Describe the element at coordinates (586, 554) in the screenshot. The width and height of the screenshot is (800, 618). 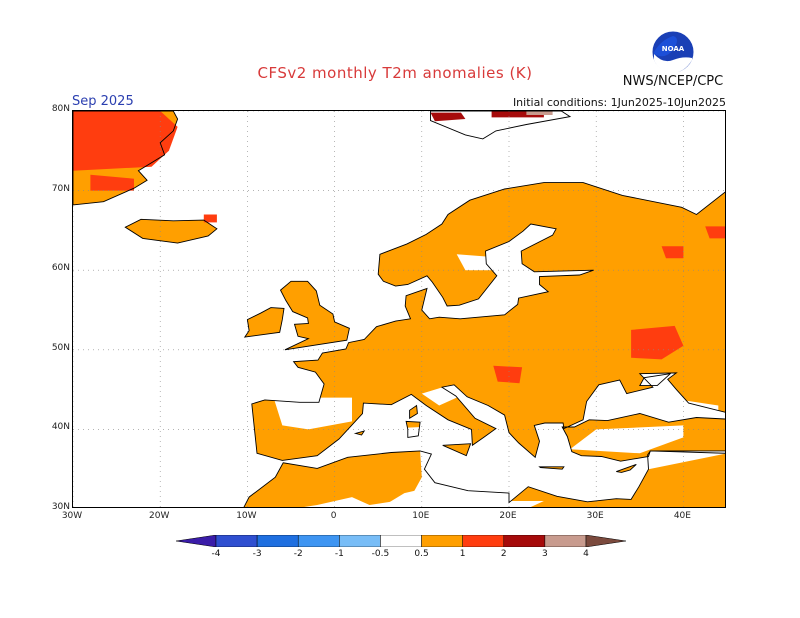
I see `color-scale-label: 4` at that location.